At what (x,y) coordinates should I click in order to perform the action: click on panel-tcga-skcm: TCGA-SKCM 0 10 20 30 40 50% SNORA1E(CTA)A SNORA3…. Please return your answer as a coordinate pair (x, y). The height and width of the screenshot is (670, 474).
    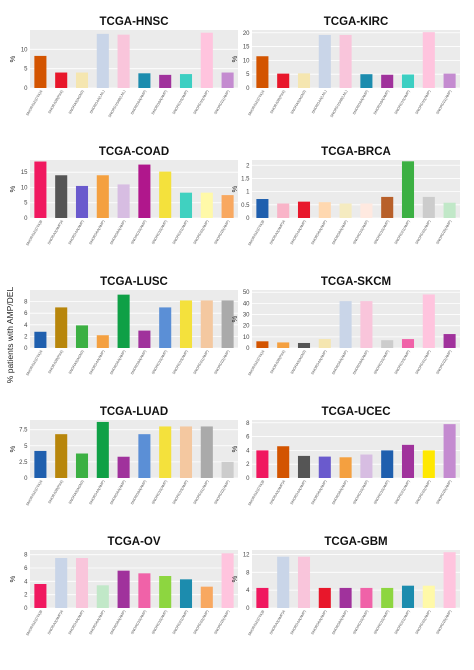
    Looking at the image, I should click on (345, 326).